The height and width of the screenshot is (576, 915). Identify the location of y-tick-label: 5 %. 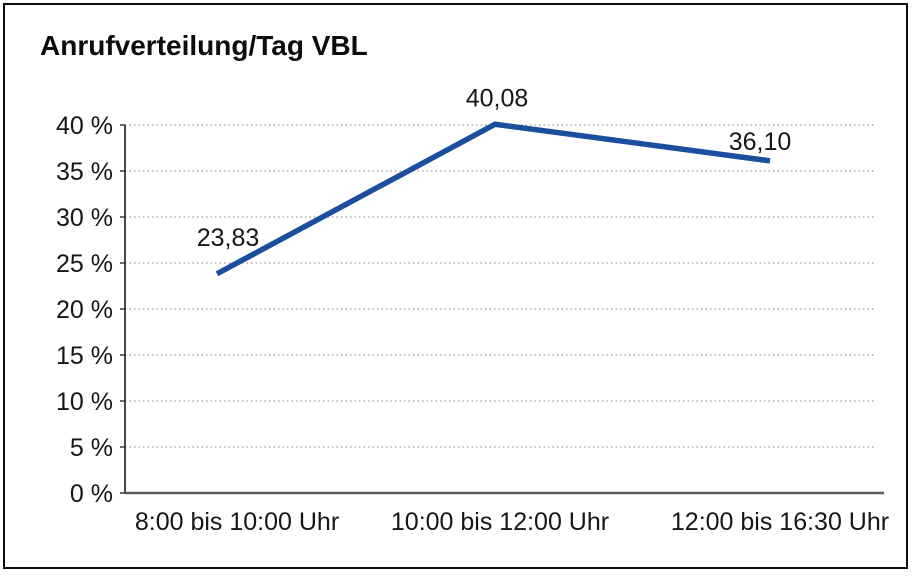
(91, 448).